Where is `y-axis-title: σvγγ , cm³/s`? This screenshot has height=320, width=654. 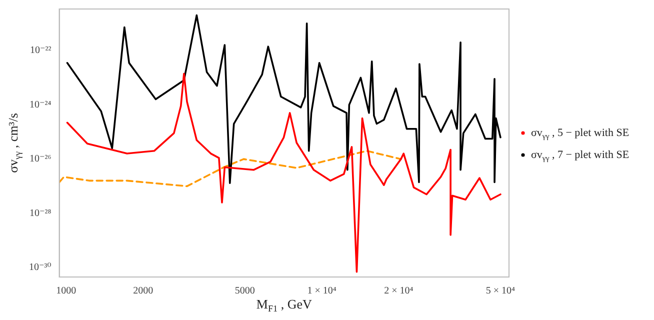
y-axis-title: σvγγ , cm³/s is located at coordinates (13, 143).